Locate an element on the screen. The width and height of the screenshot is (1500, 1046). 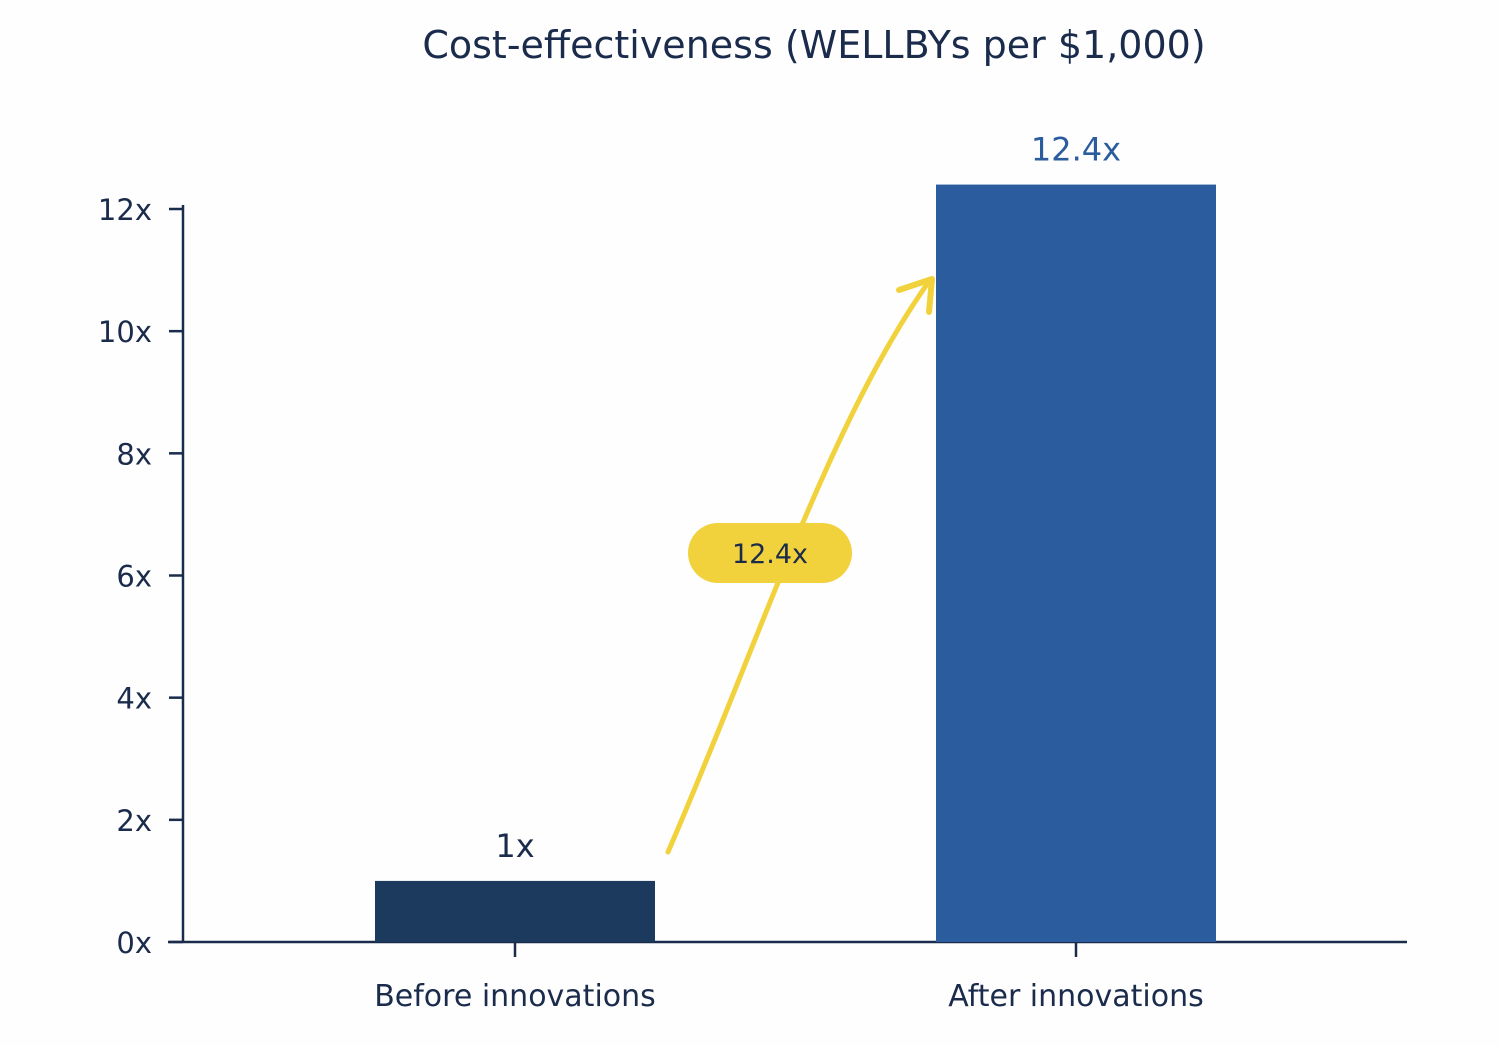
y-tick-label: 12x is located at coordinates (125, 210).